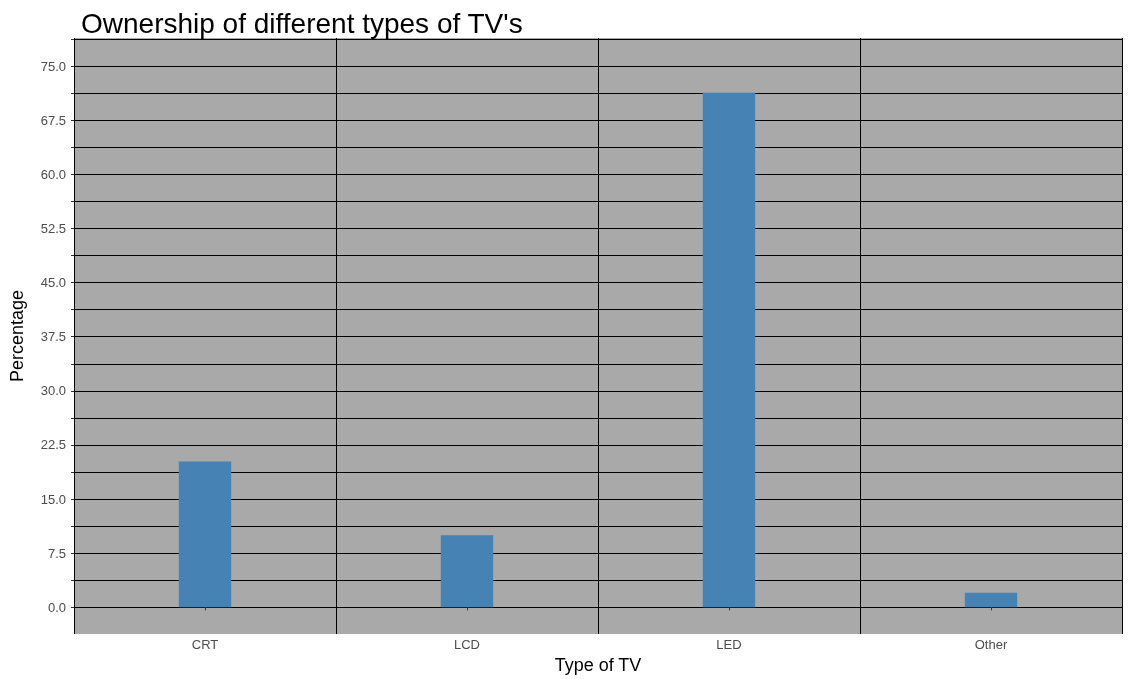 This screenshot has height=679, width=1130. Describe the element at coordinates (53, 337) in the screenshot. I see `y-tick-label: 37.5` at that location.